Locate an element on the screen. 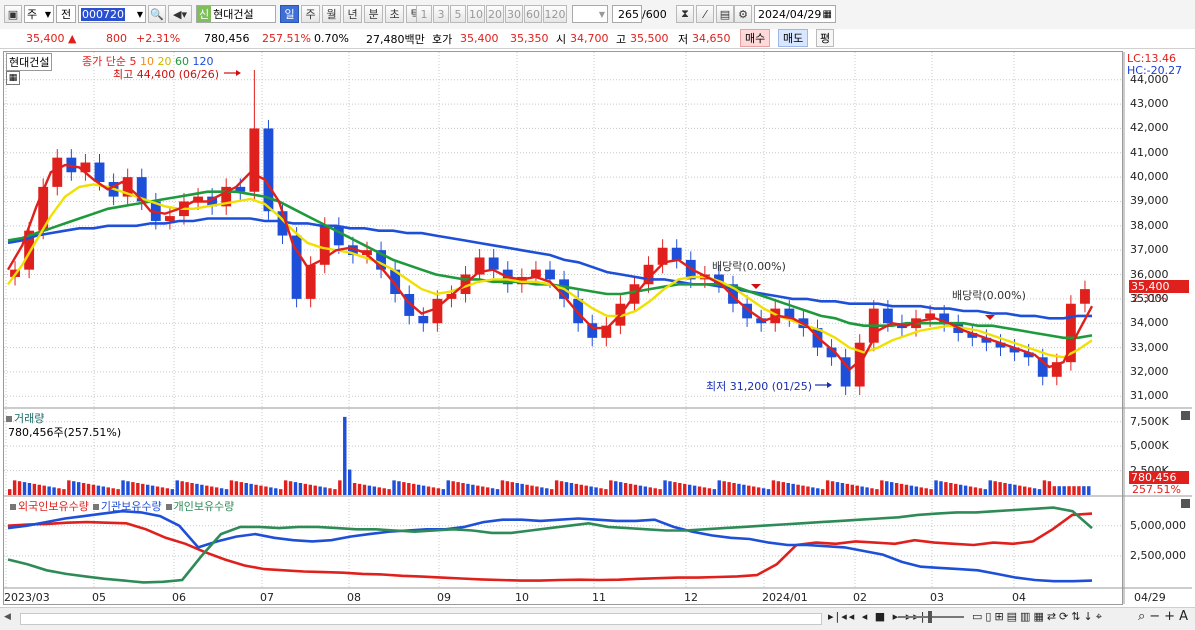  sound-icon: ◀▾ is located at coordinates (180, 14).